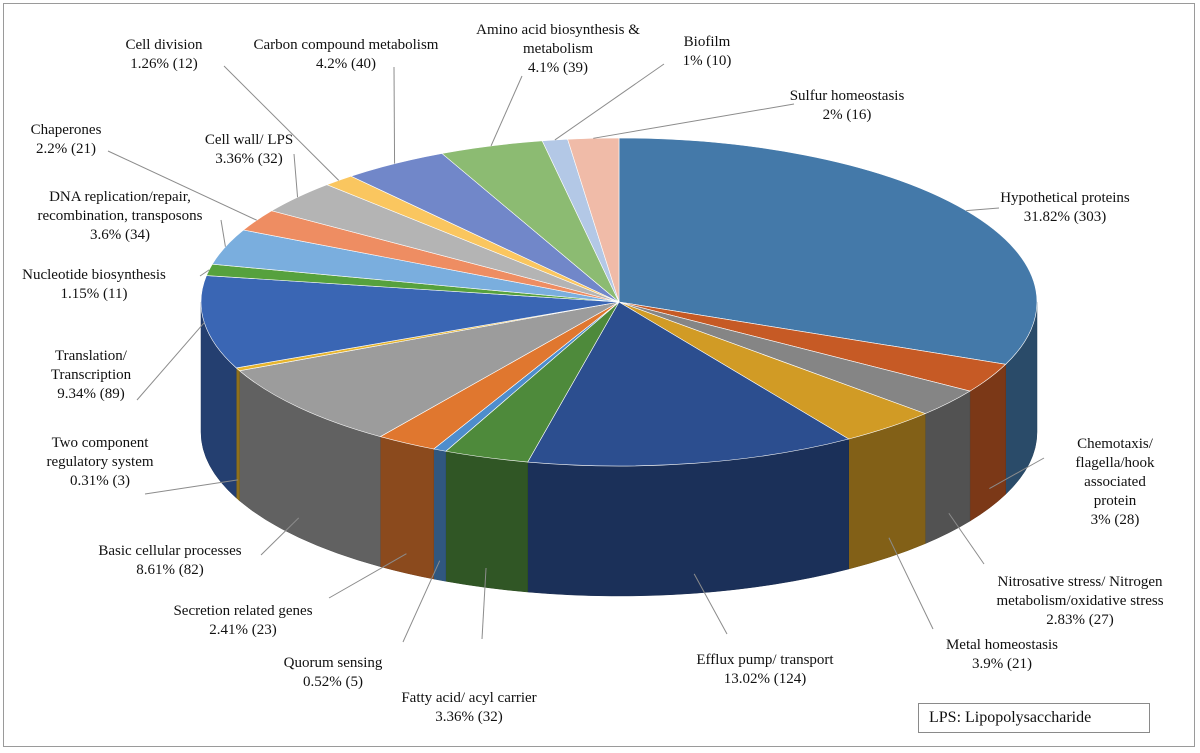  Describe the element at coordinates (346, 54) in the screenshot. I see `slice-label-16: Carbon compound metabolism 4.2% (40)` at that location.